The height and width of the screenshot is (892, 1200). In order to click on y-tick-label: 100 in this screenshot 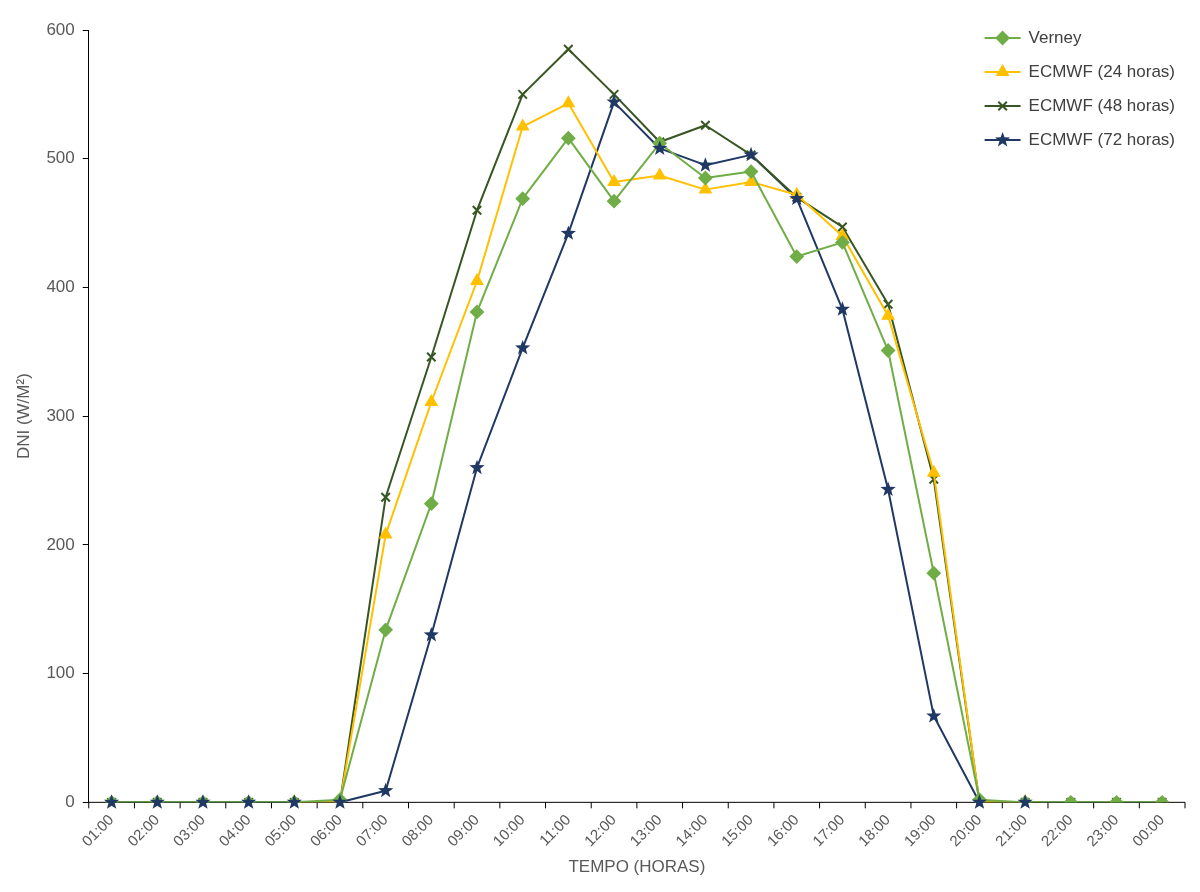, I will do `click(60, 673)`.